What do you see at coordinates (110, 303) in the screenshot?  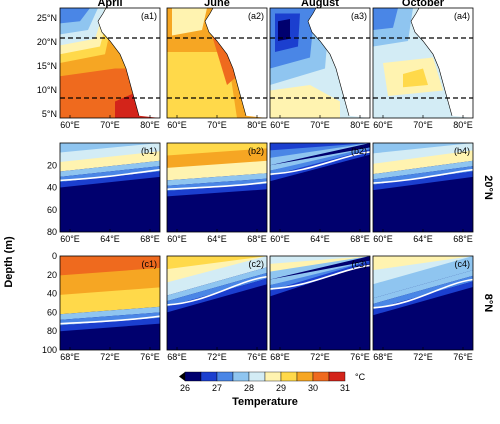 I see `panel-c1` at bounding box center [110, 303].